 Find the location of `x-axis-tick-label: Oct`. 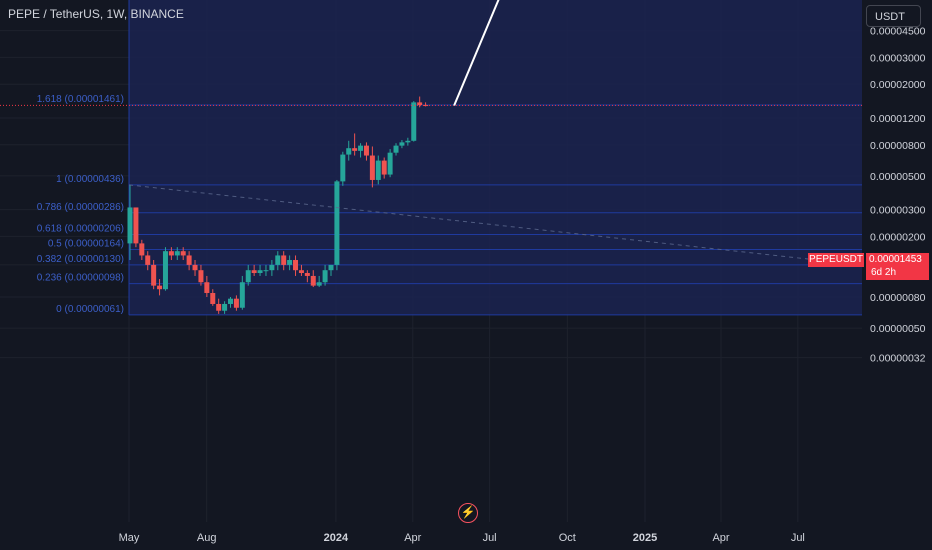

x-axis-tick-label: Oct is located at coordinates (567, 538).